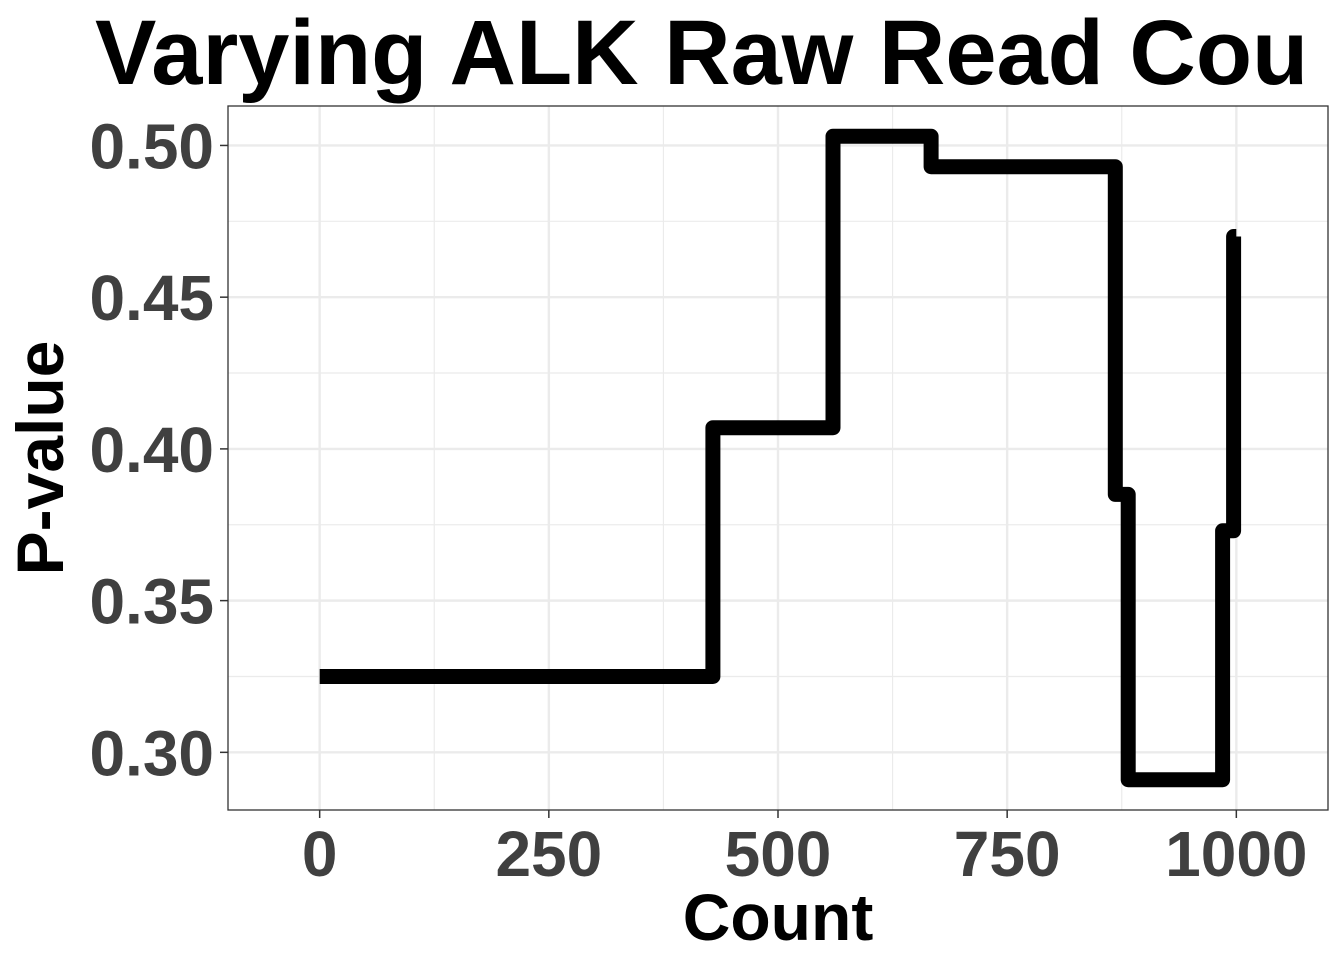 The image size is (1344, 960). I want to click on x-tick-label: 0, so click(320, 854).